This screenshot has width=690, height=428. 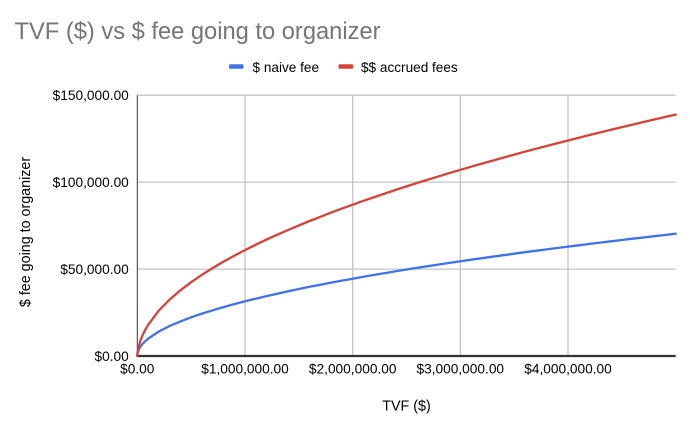 I want to click on svg-text: $50,000.00, so click(x=94, y=269).